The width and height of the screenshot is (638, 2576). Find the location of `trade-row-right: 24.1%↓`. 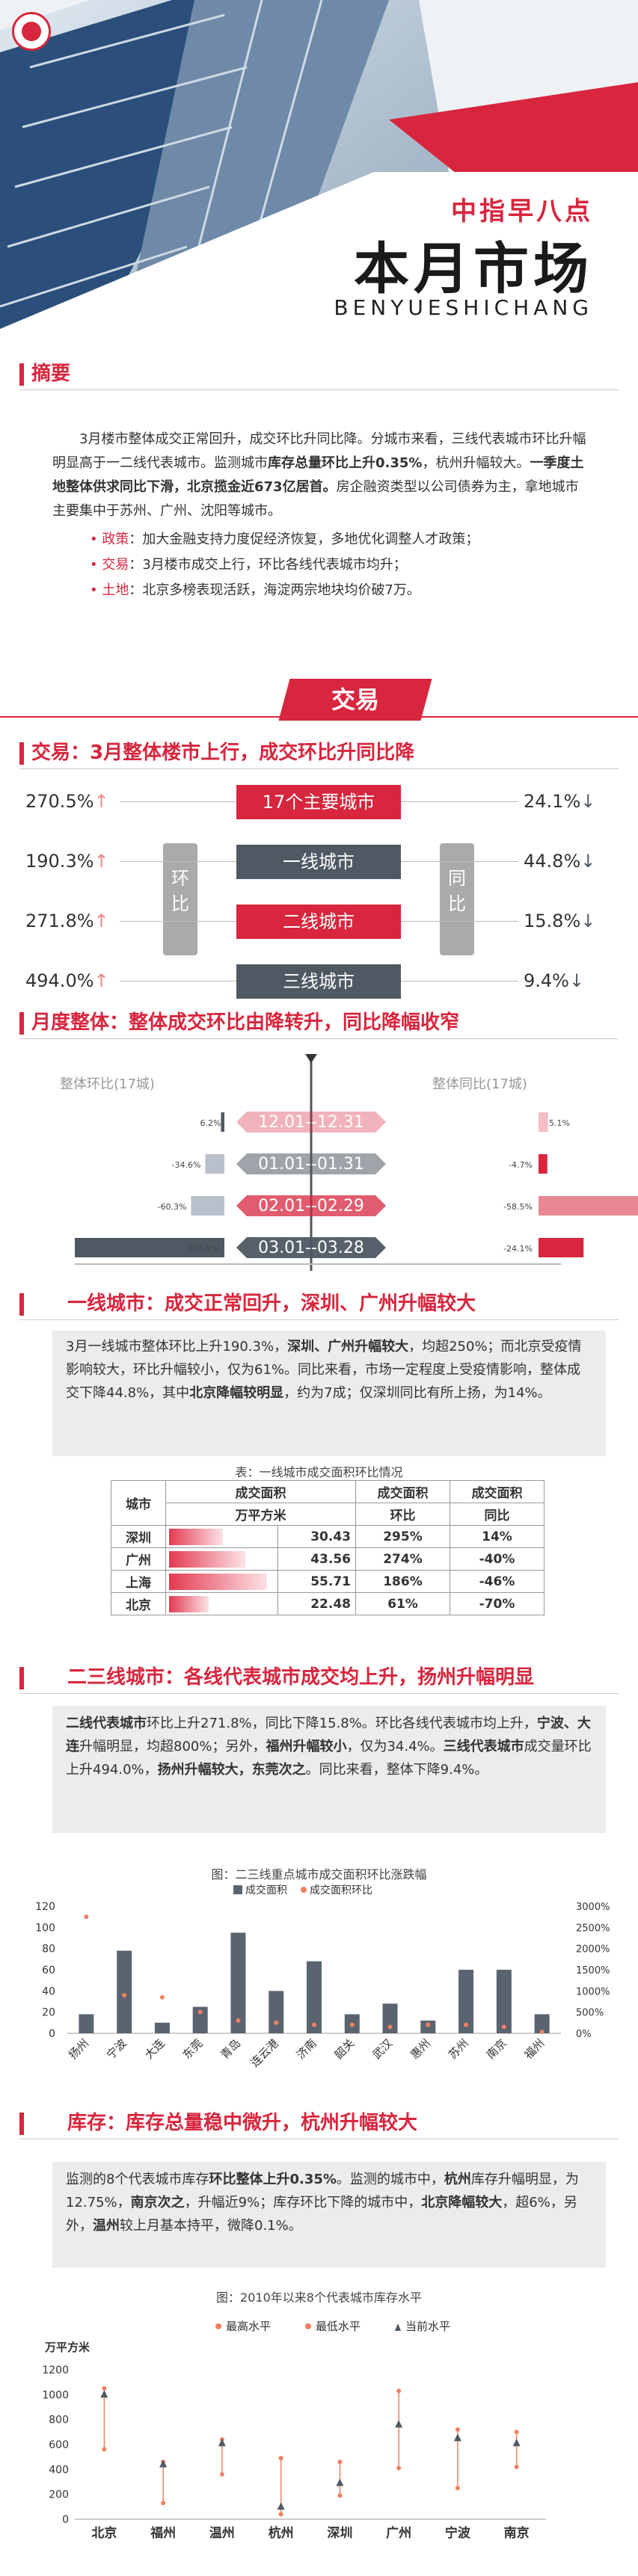

trade-row-right: 24.1%↓ is located at coordinates (560, 801).